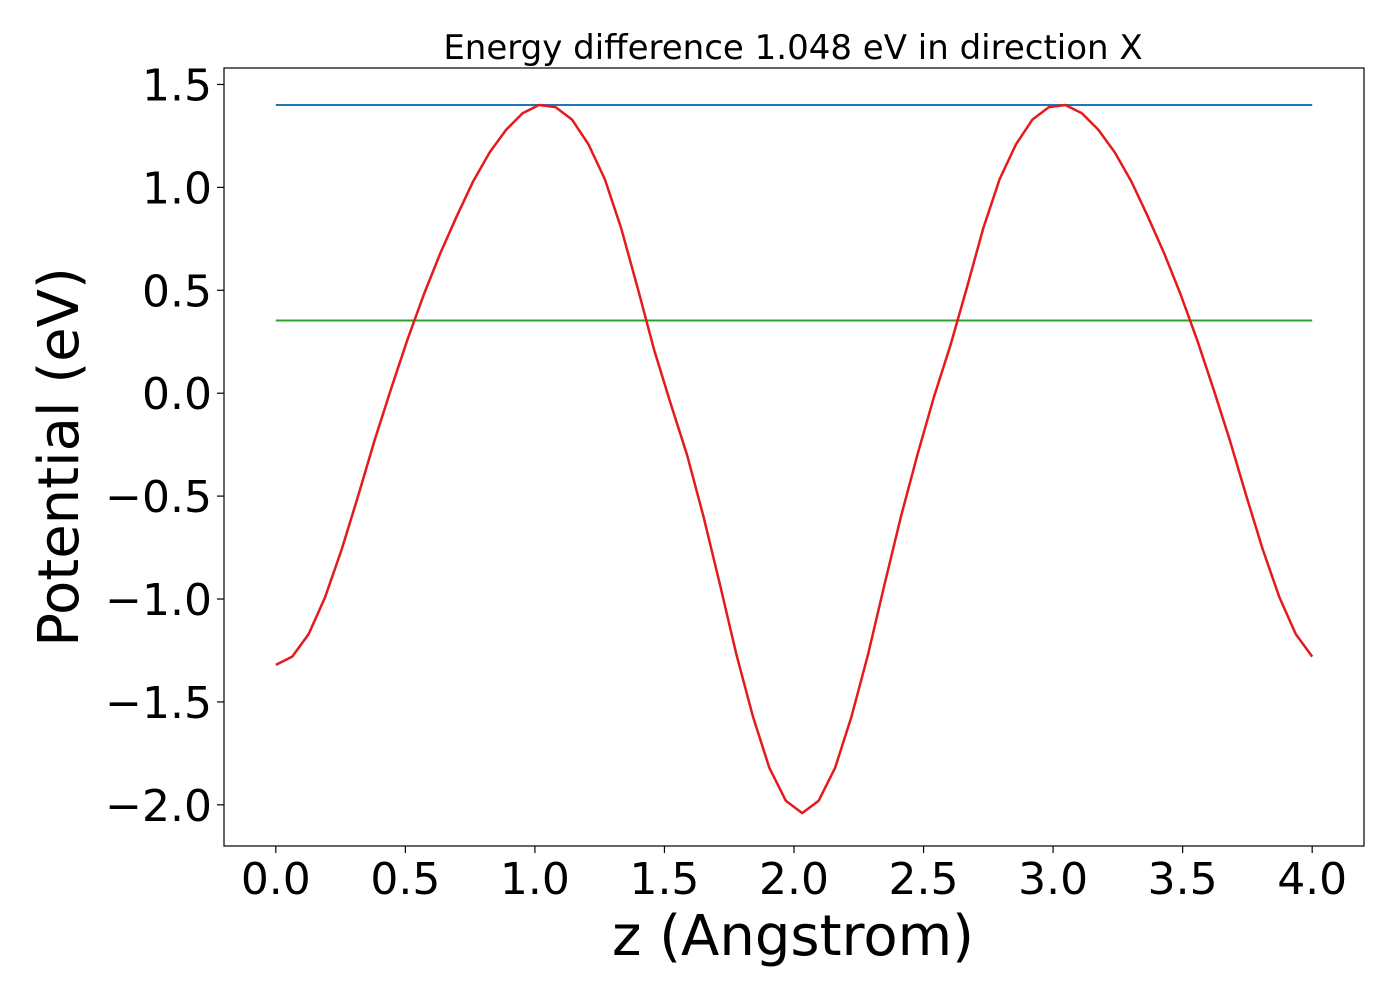 The height and width of the screenshot is (1000, 1400). Describe the element at coordinates (177, 188) in the screenshot. I see `y-tick-label: 1.0` at that location.